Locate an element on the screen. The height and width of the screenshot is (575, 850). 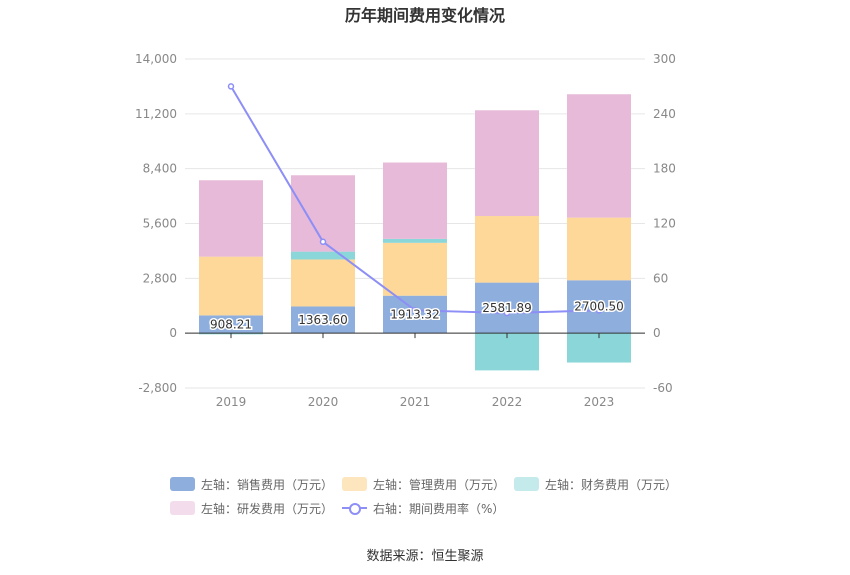
sales-data-label: 2581.89 is located at coordinates (507, 308).